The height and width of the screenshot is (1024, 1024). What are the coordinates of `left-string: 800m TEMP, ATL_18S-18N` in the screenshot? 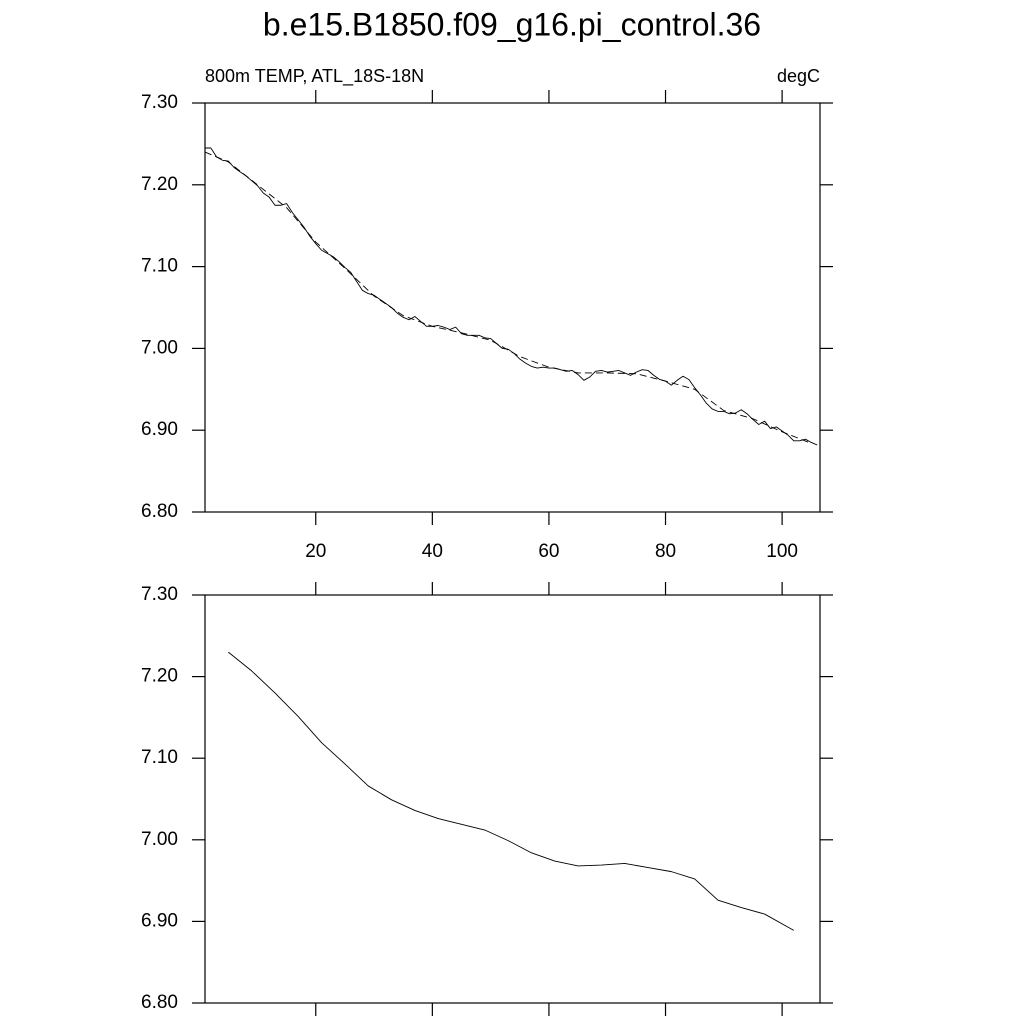 It's located at (314, 76).